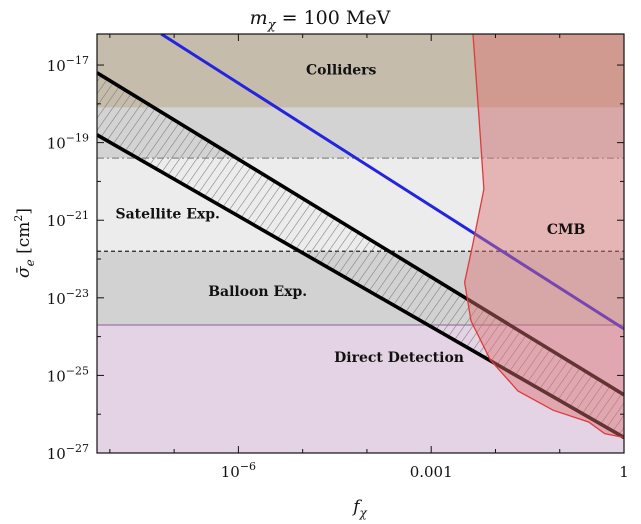  What do you see at coordinates (431, 472) in the screenshot?
I see `x-tick-label: 0.001` at bounding box center [431, 472].